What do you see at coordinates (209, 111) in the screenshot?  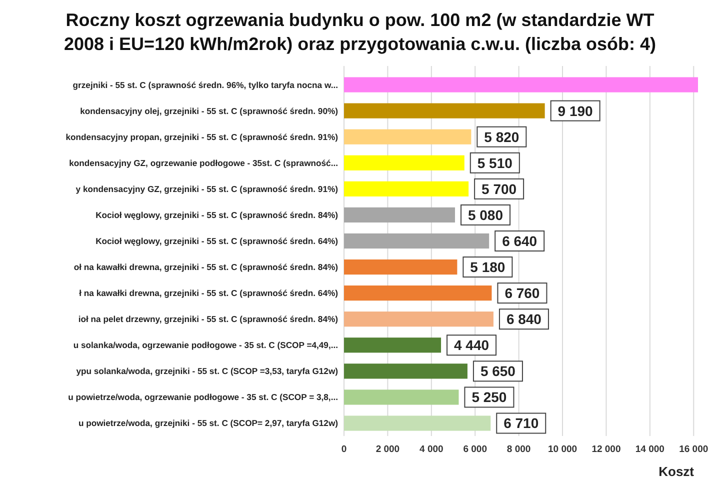 I see `y-tick-label: kondensacyjny olej, grzejniki - 55 st. C (sprawność średn. 90%)` at bounding box center [209, 111].